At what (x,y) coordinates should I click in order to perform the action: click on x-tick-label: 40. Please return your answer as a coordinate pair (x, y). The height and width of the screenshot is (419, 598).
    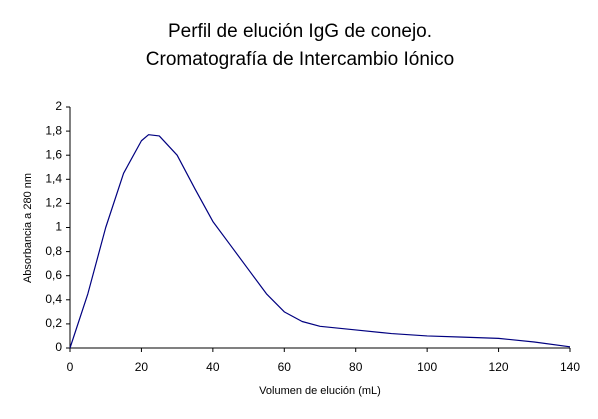
    Looking at the image, I should click on (213, 367).